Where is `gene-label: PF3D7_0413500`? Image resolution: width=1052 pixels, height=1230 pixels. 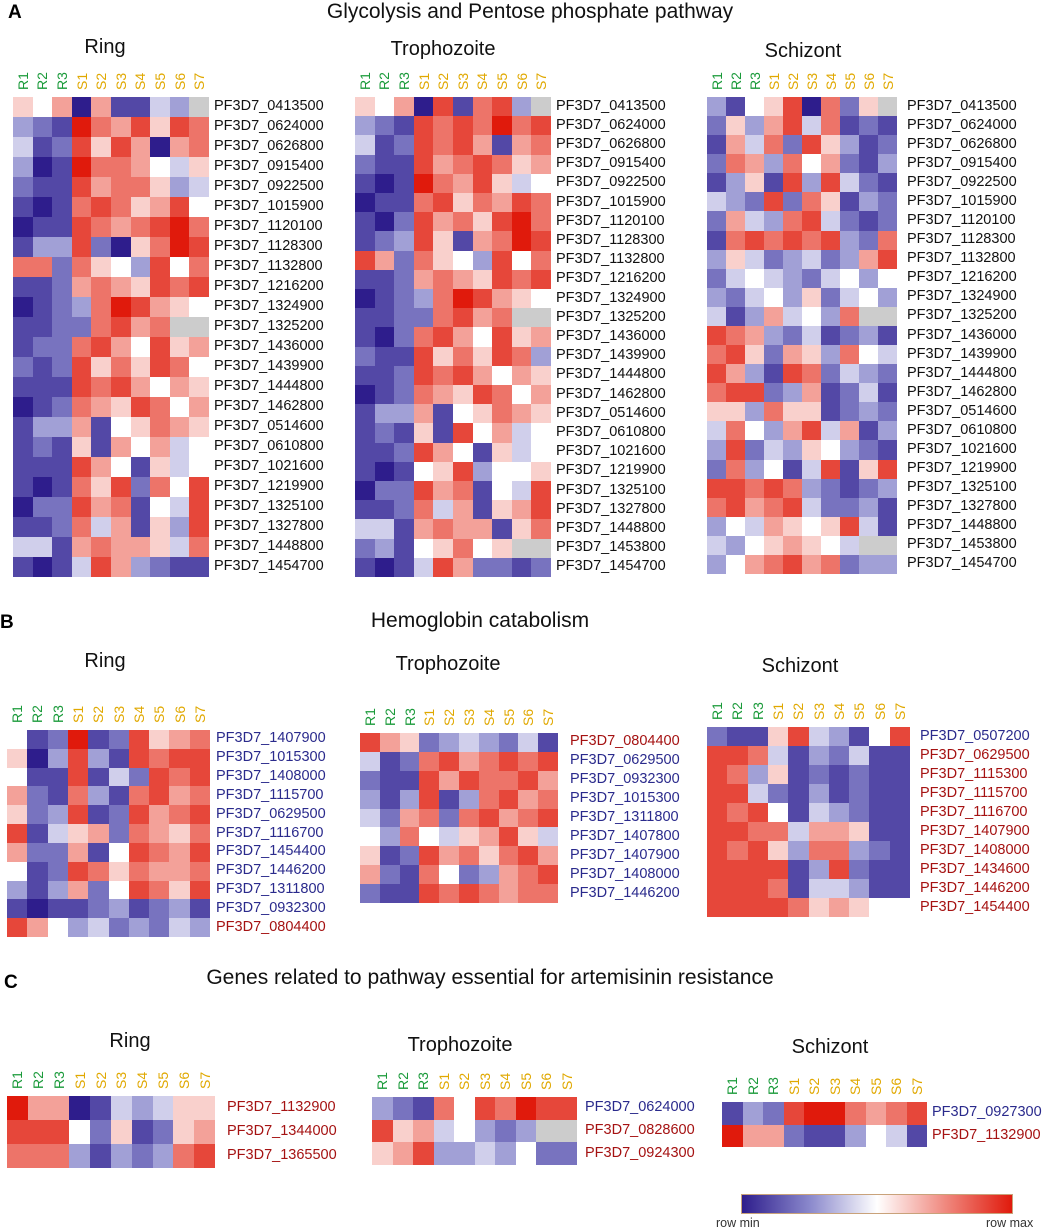 gene-label: PF3D7_0413500 is located at coordinates (611, 106).